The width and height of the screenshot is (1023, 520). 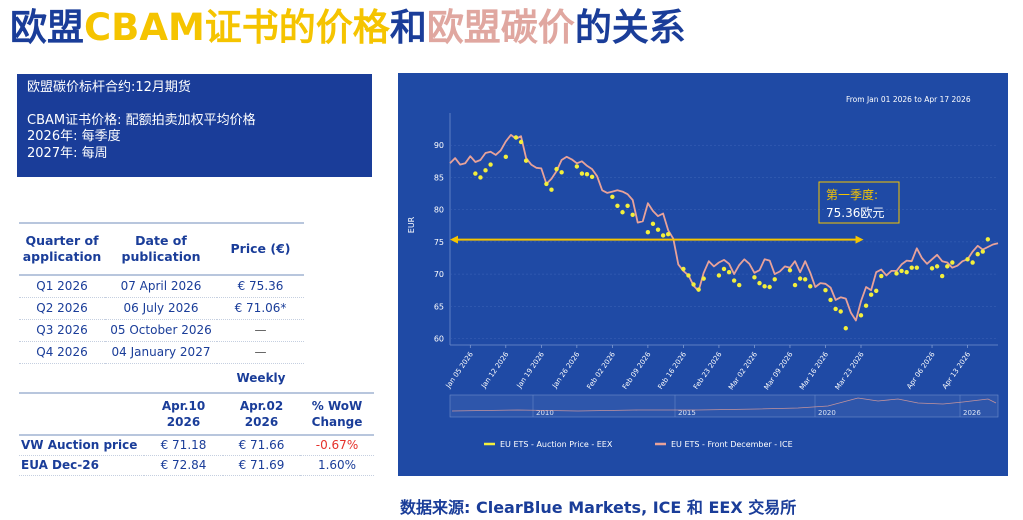 What do you see at coordinates (337, 414) in the screenshot?
I see `column-header: % WoW Change` at bounding box center [337, 414].